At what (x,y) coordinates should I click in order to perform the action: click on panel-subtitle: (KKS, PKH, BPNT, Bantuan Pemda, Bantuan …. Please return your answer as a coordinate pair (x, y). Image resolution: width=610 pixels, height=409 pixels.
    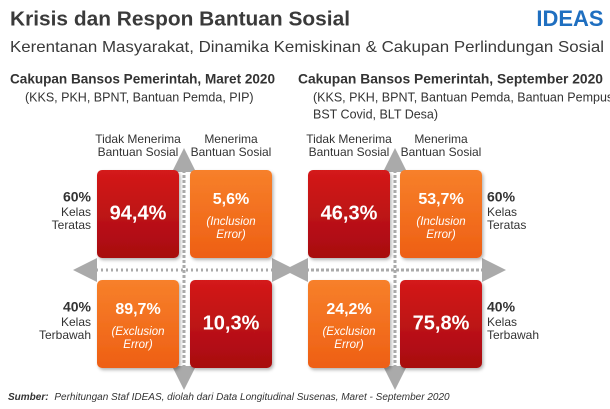
    Looking at the image, I should click on (461, 97).